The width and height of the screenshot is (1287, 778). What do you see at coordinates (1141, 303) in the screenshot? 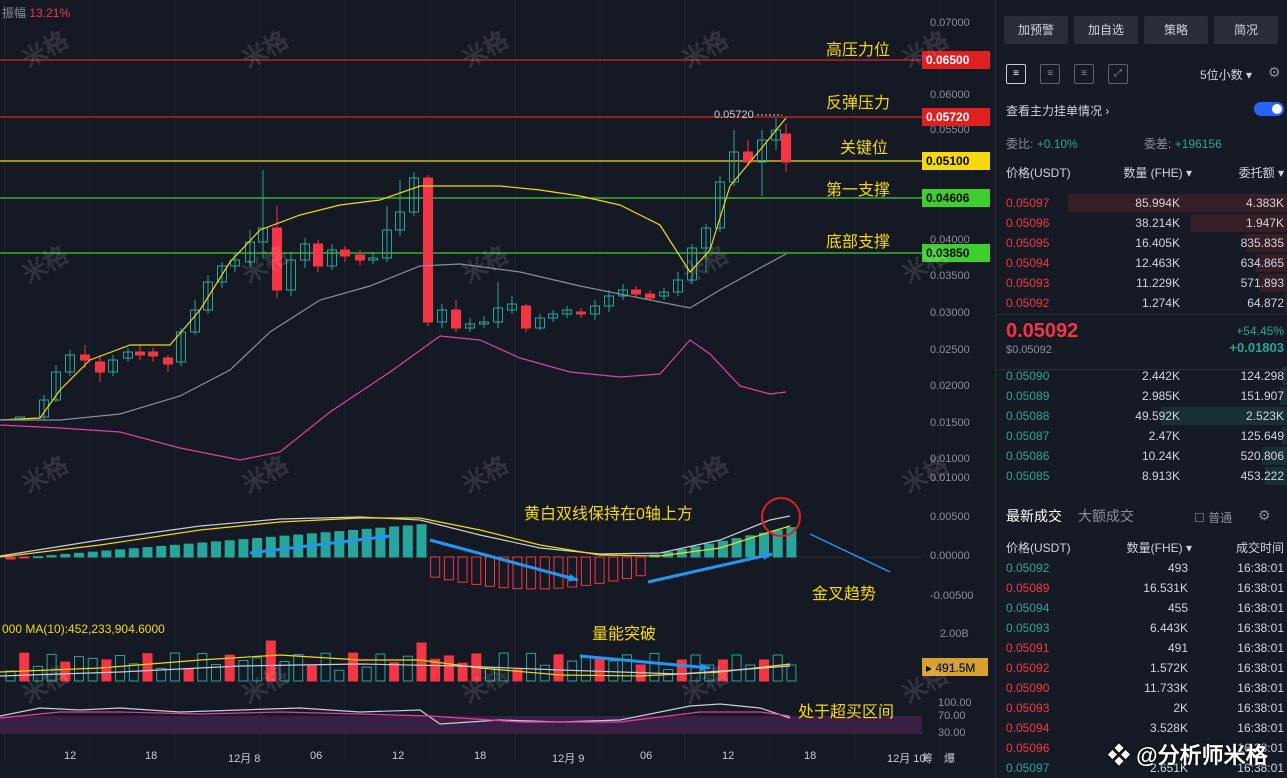
I see `ask-row: 0.05092 1.274K 64.872` at bounding box center [1141, 303].